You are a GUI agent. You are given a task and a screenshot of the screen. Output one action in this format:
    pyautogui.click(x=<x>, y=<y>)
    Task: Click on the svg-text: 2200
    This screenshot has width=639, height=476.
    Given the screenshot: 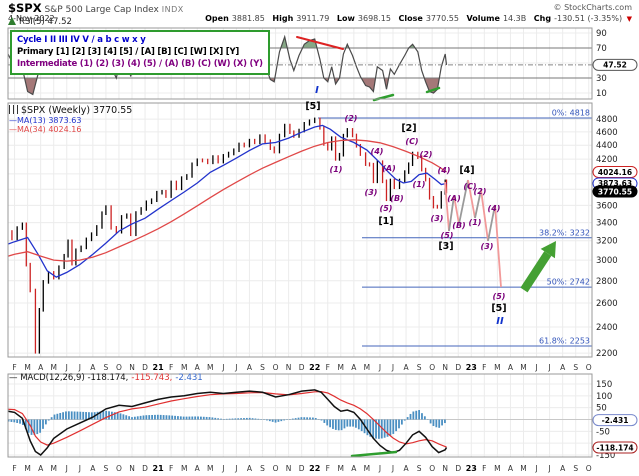 What is the action you would take?
    pyautogui.click(x=607, y=354)
    